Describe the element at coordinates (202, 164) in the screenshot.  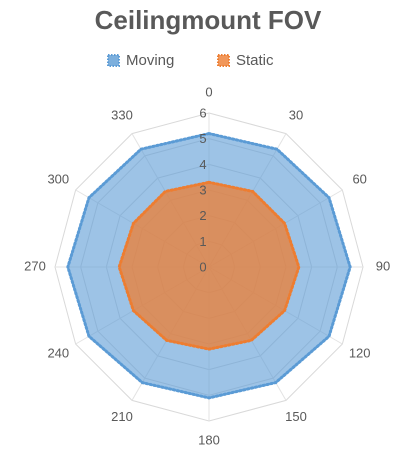
I see `r-tick-label: 4` at that location.